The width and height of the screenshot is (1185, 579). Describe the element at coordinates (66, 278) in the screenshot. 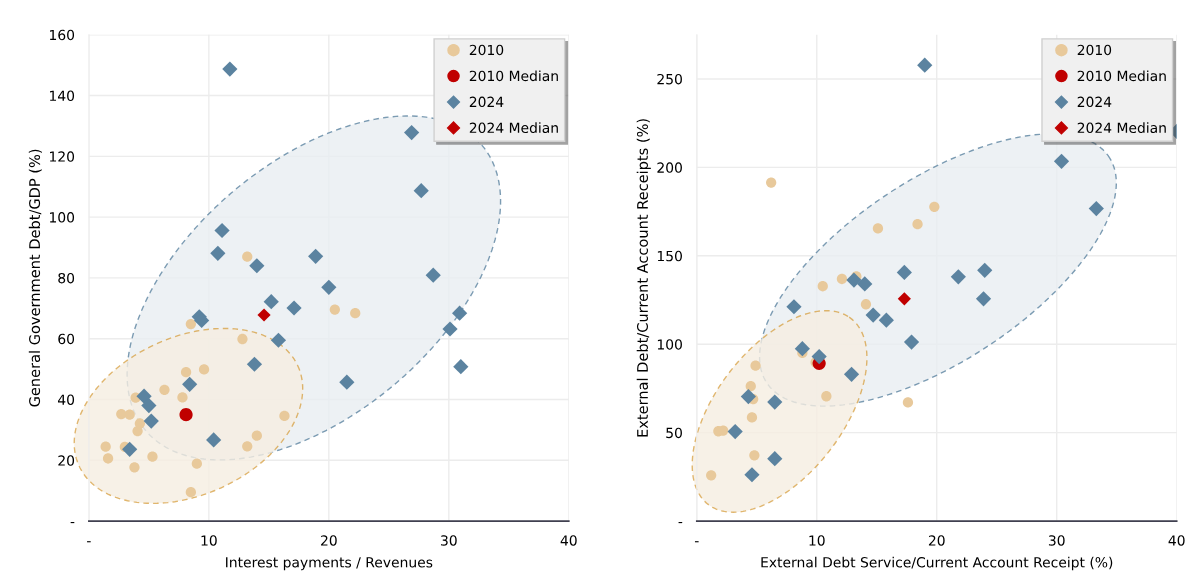

I see `y-tick-label: 80` at that location.